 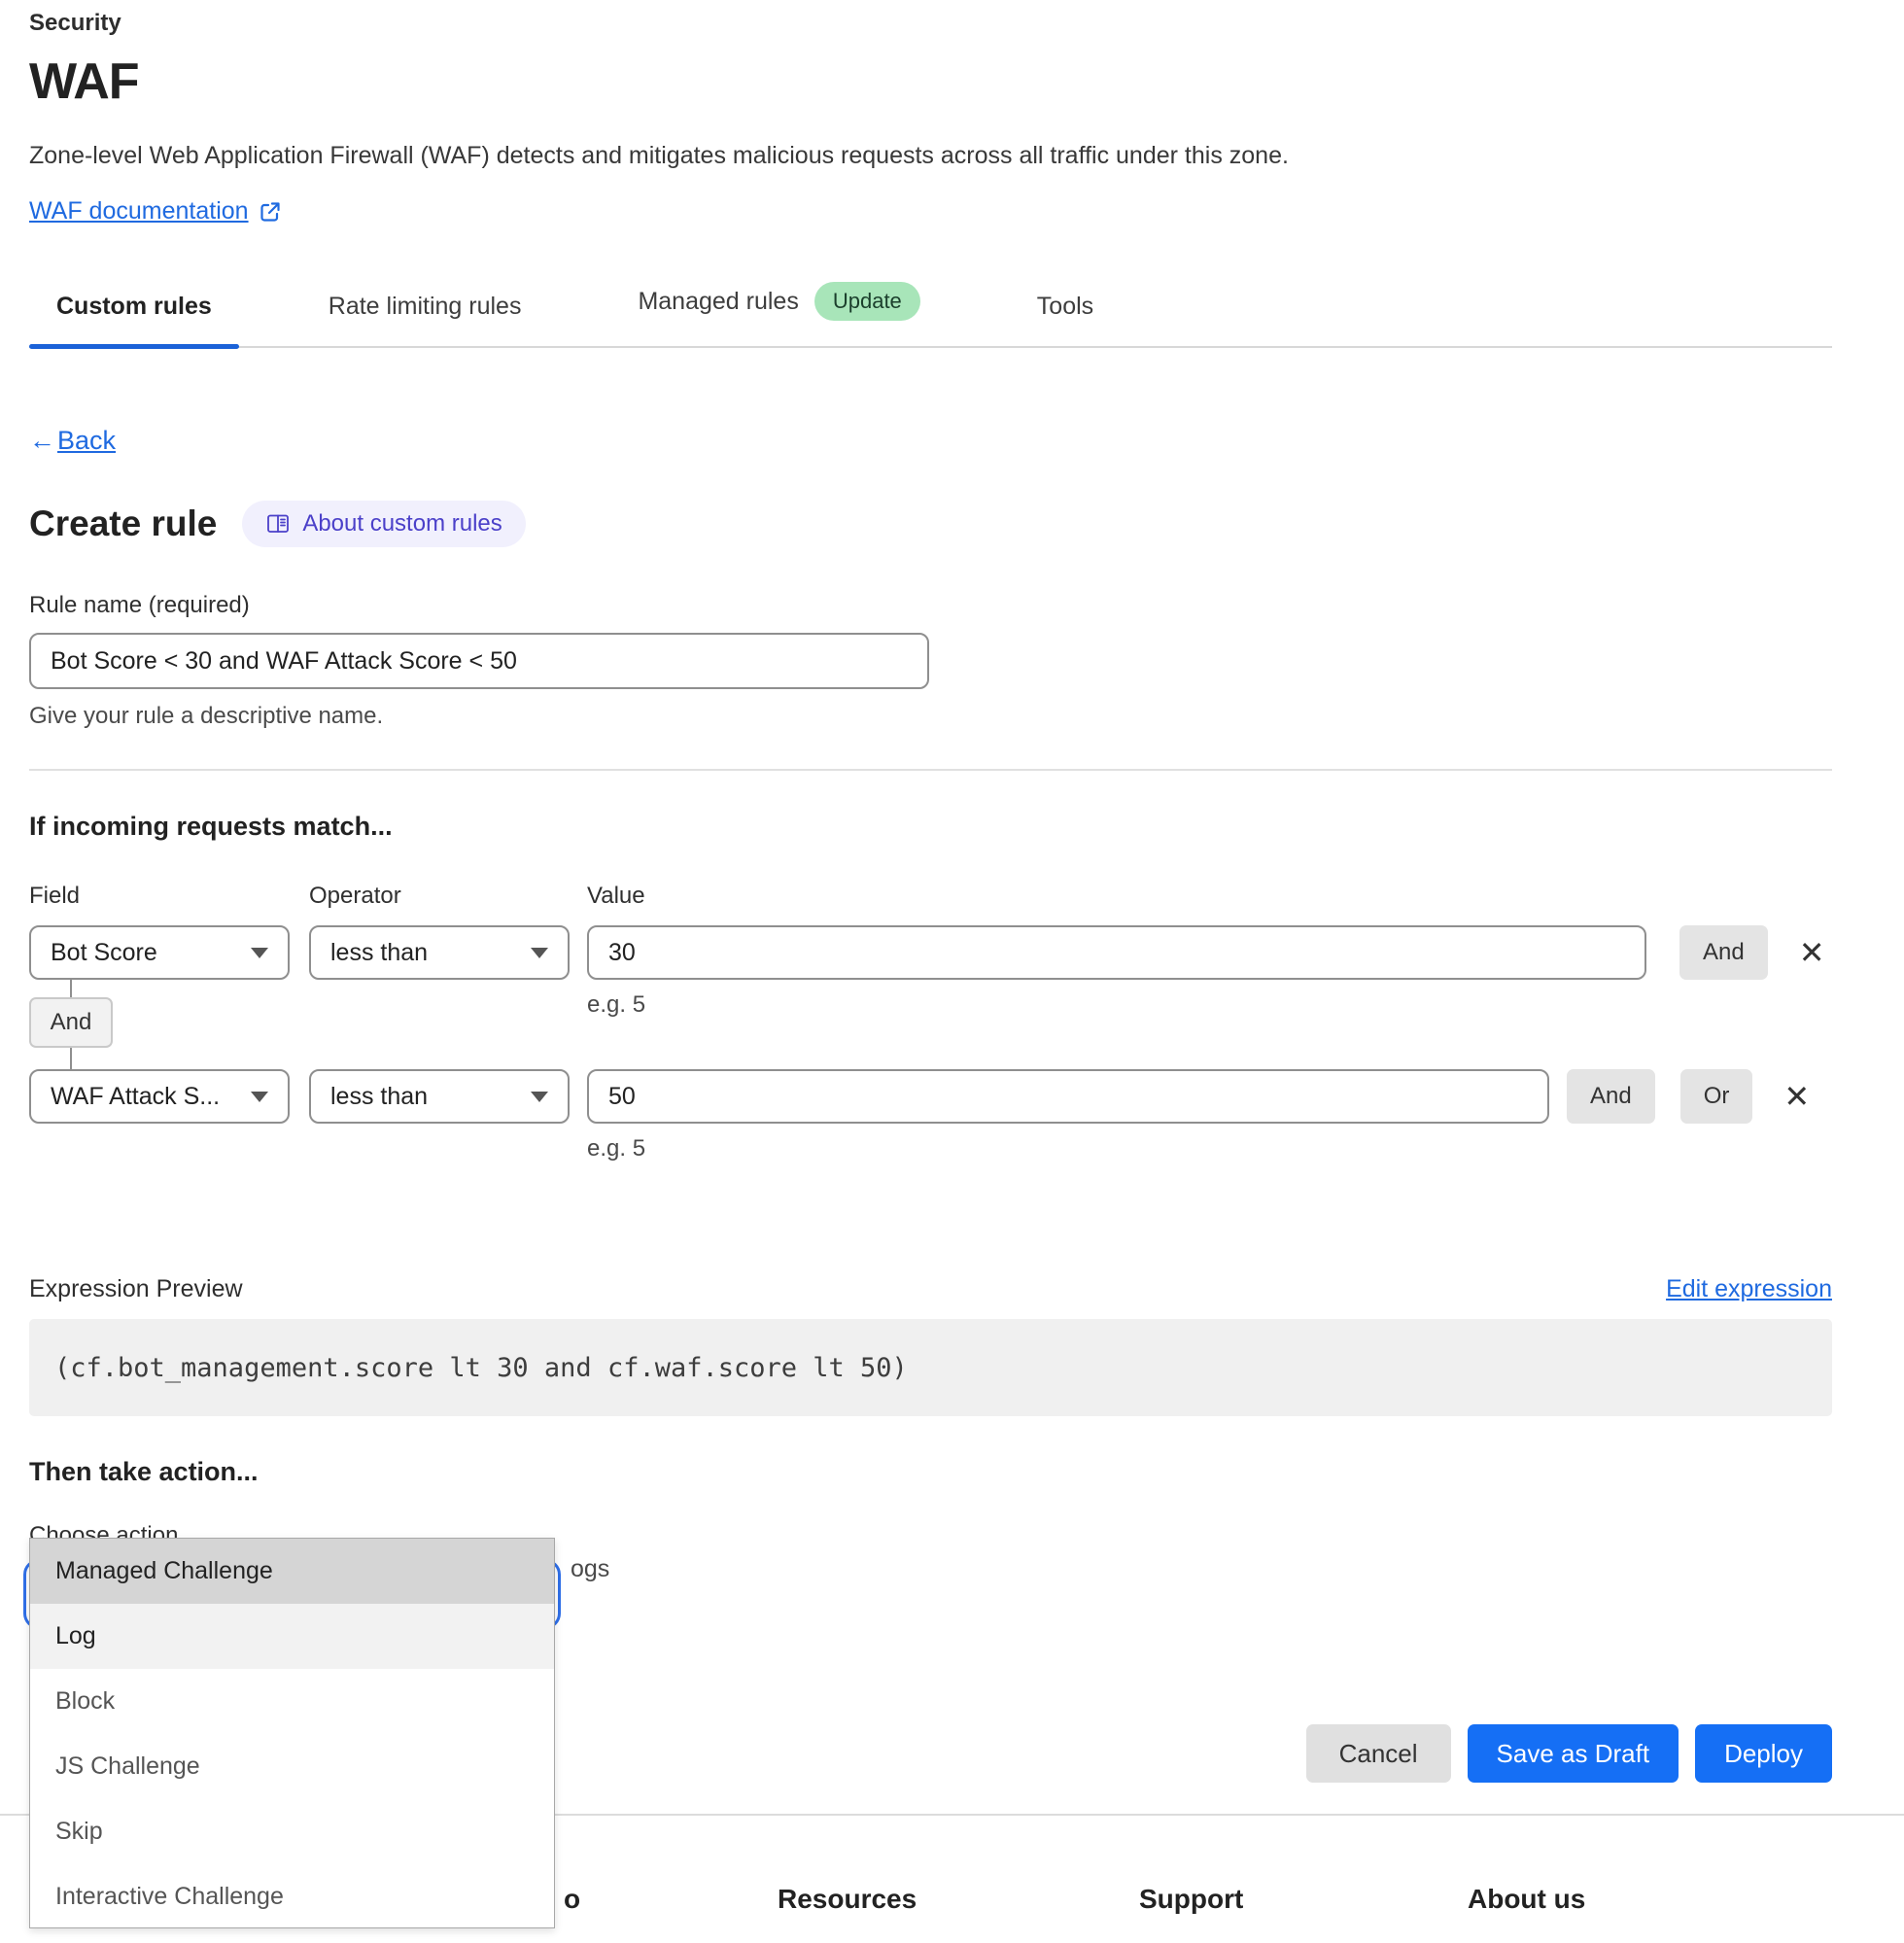 I want to click on footer-heading-about-us: About us, so click(x=1527, y=1899).